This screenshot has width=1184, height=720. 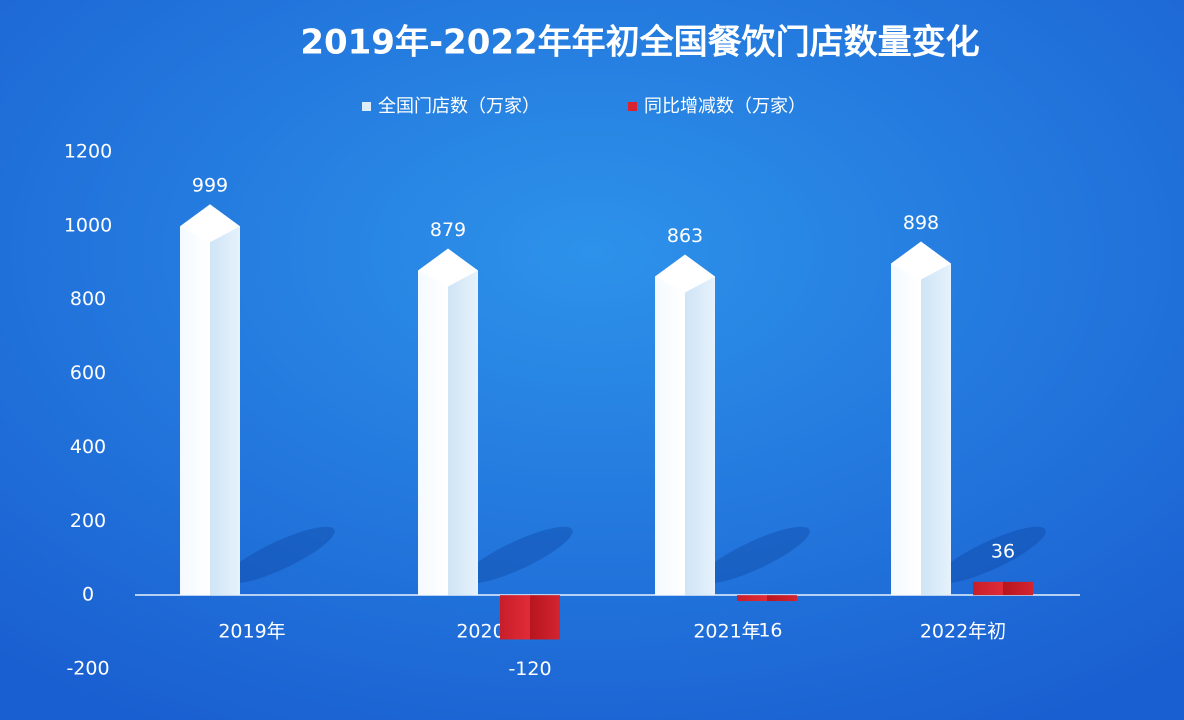 I want to click on value-label: 36, so click(x=1003, y=551).